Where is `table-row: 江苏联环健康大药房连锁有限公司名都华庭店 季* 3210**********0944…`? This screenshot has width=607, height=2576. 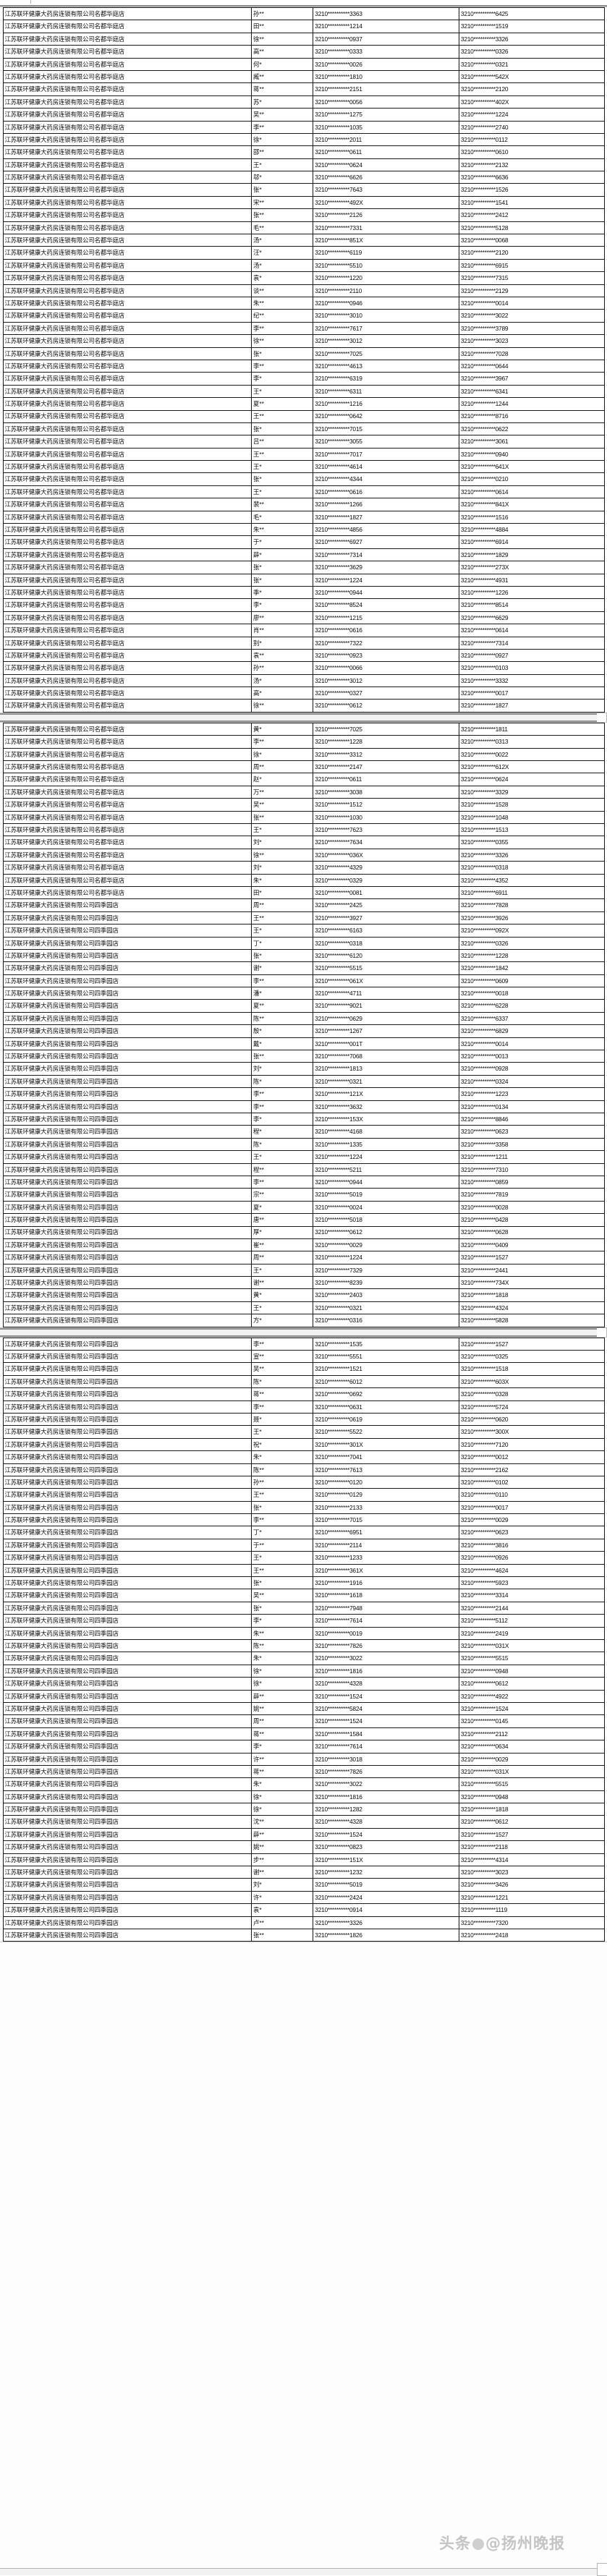 table-row: 江苏联环健康大药房连锁有限公司名都华庭店 季* 3210**********0944… is located at coordinates (303, 592).